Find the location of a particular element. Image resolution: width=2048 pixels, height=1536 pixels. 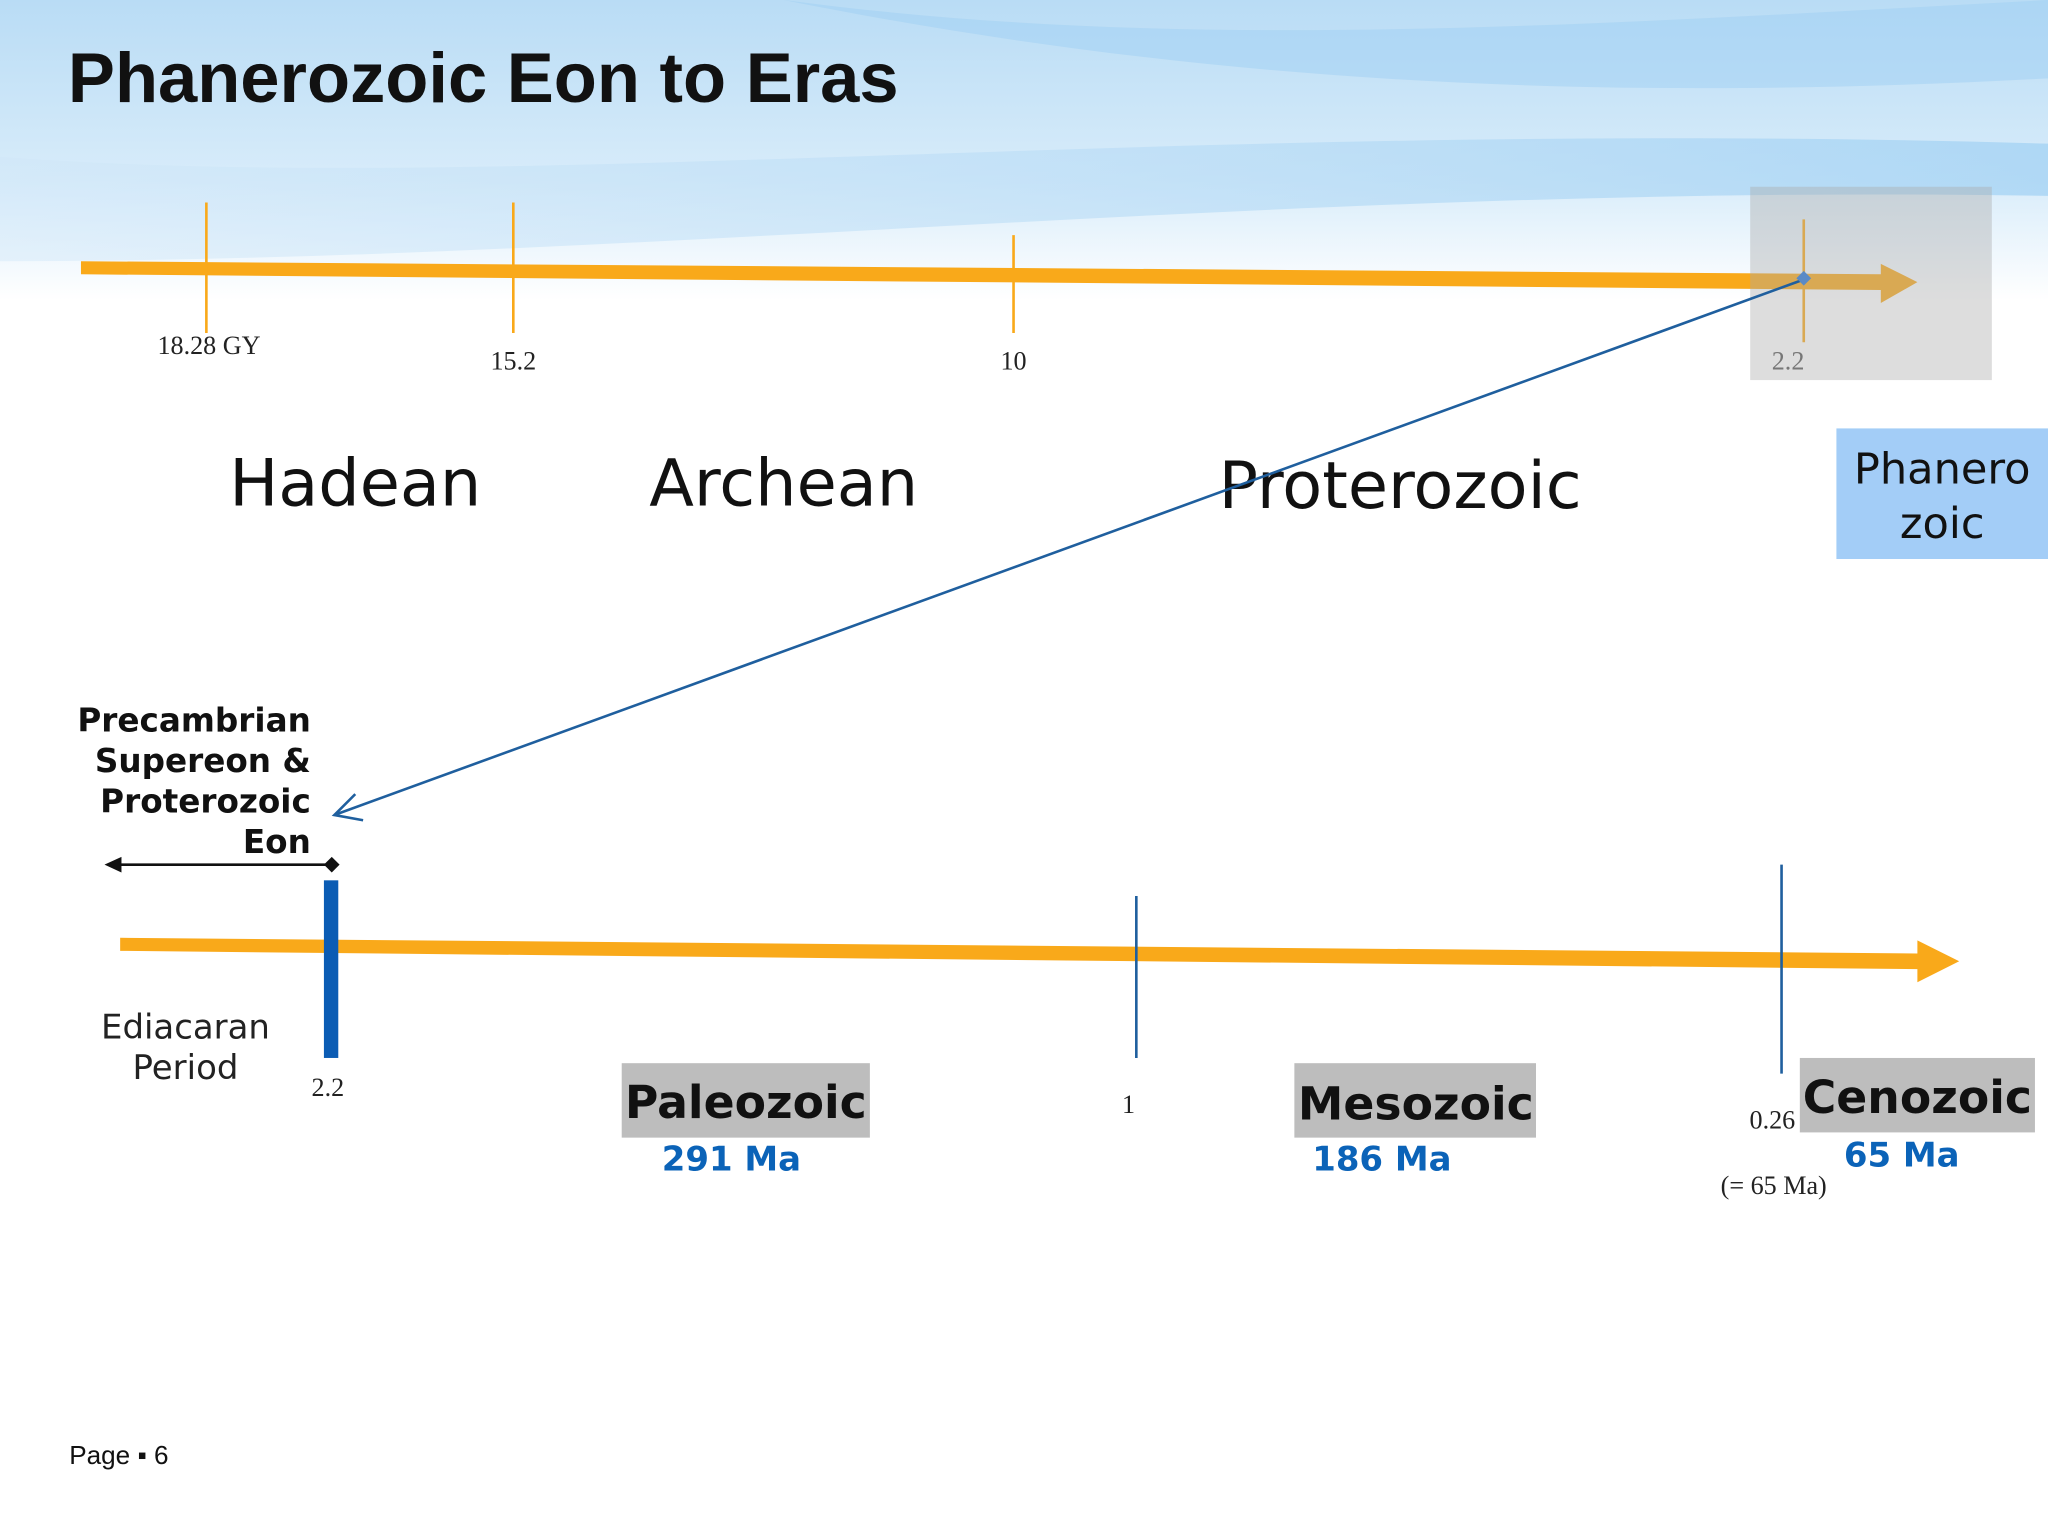

tick-note: (= 65 Ma) is located at coordinates (1774, 1185).